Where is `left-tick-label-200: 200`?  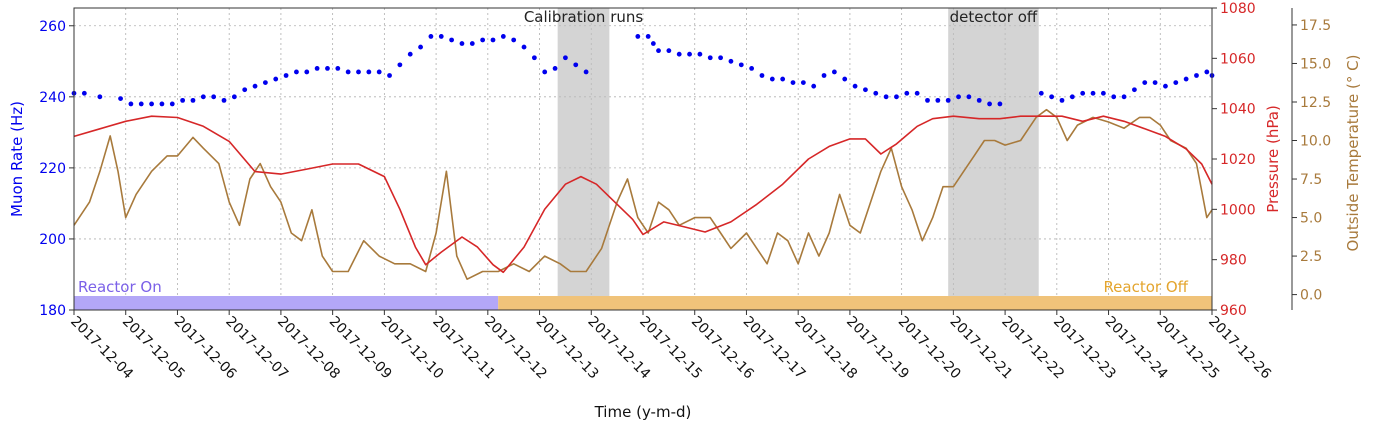 left-tick-label-200: 200 is located at coordinates (52, 240).